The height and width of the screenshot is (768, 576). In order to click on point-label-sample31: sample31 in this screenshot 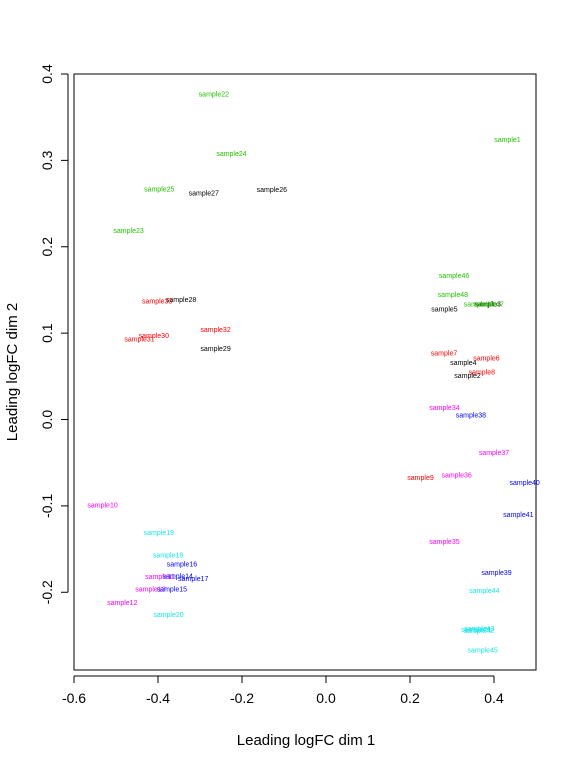, I will do `click(139, 340)`.